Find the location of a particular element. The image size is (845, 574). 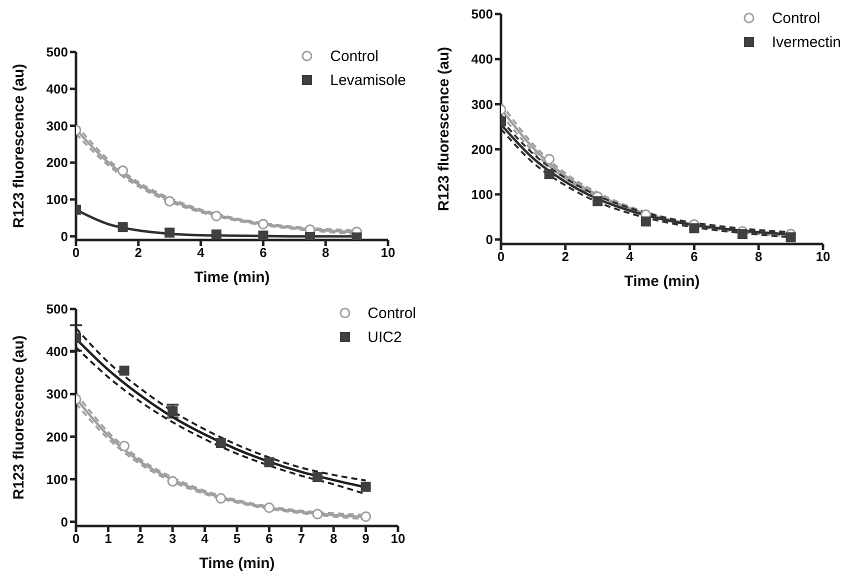

x-tick-label: 3 is located at coordinates (172, 538).